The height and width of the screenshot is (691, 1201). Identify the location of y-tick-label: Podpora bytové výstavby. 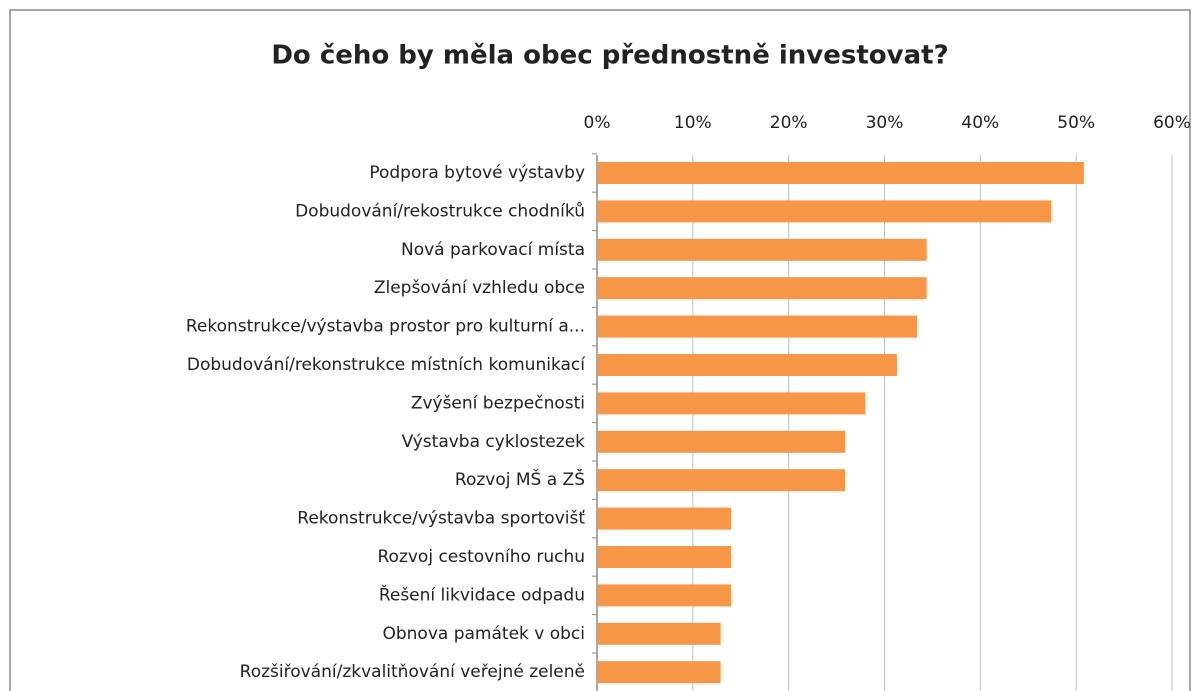
(477, 173).